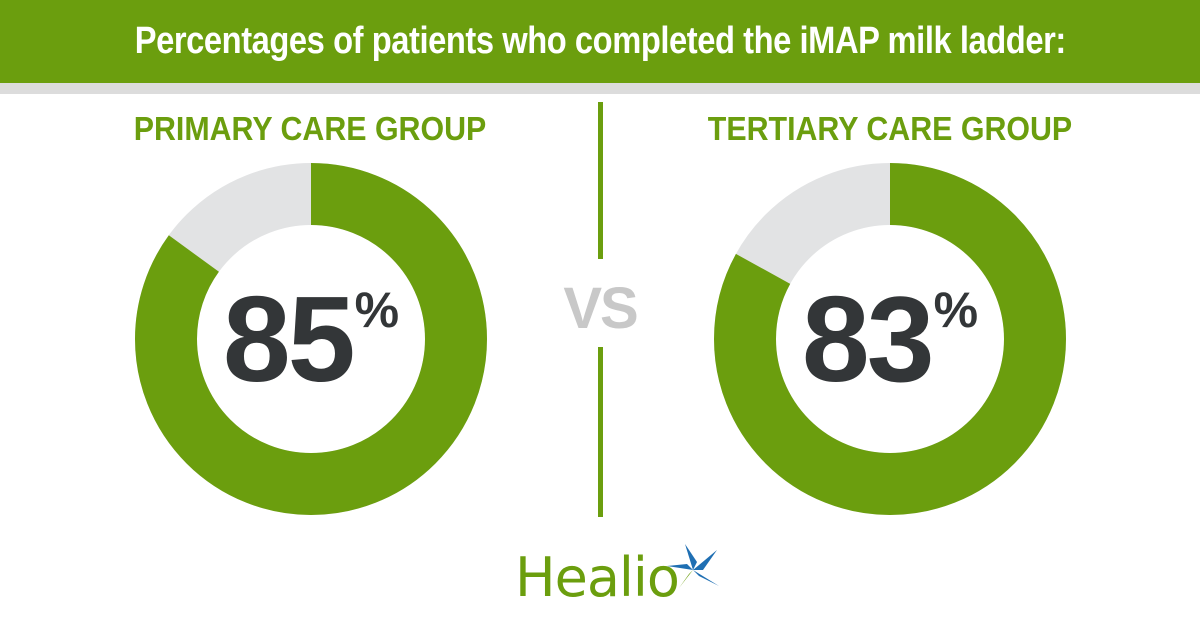  What do you see at coordinates (890, 128) in the screenshot?
I see `tertiary-care-title: TERTIARY CARE GROUP` at bounding box center [890, 128].